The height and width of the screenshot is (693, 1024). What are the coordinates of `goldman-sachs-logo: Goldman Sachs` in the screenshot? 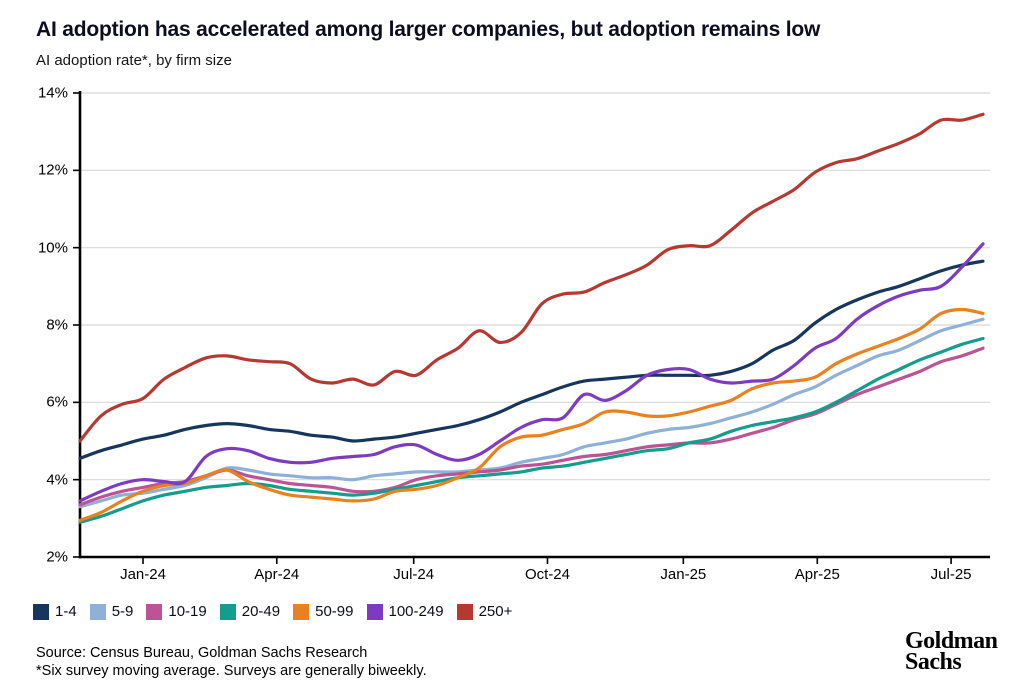 It's located at (951, 651).